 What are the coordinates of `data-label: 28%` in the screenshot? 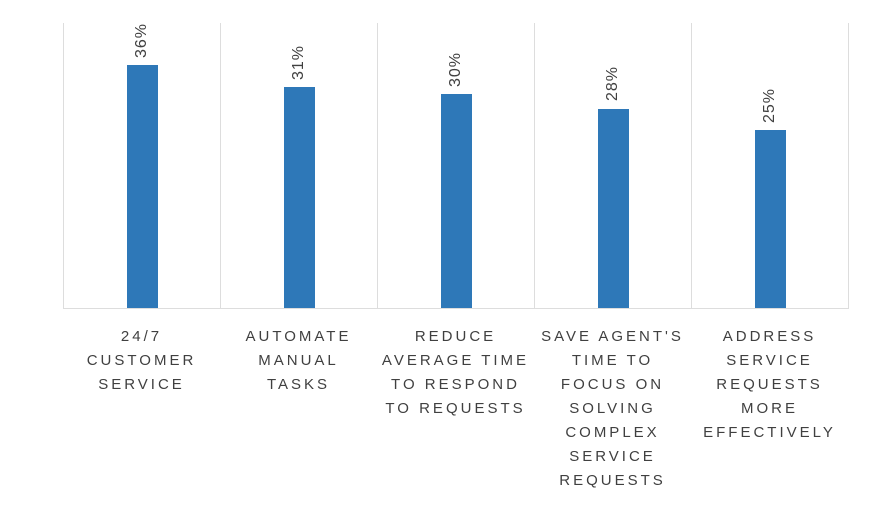 It's located at (612, 84).